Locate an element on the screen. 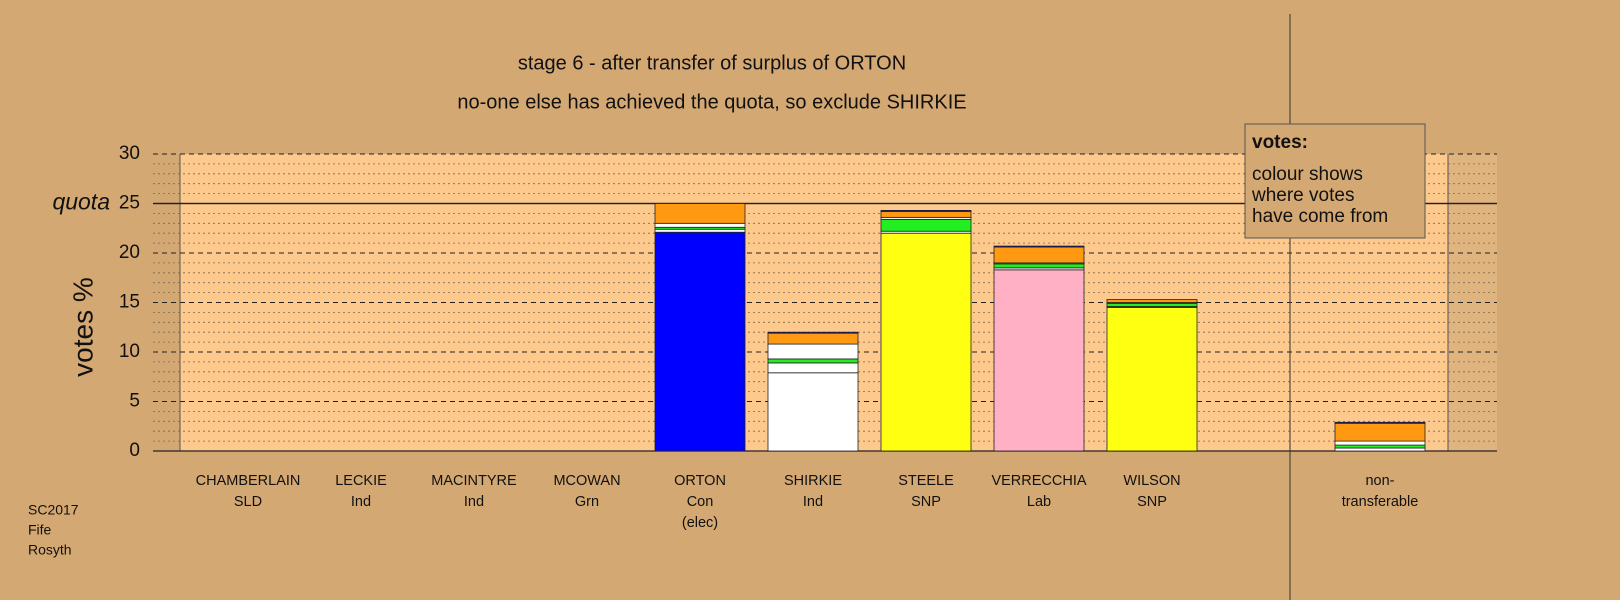 The image size is (1620, 600). annotation-line: have come from is located at coordinates (1320, 216).